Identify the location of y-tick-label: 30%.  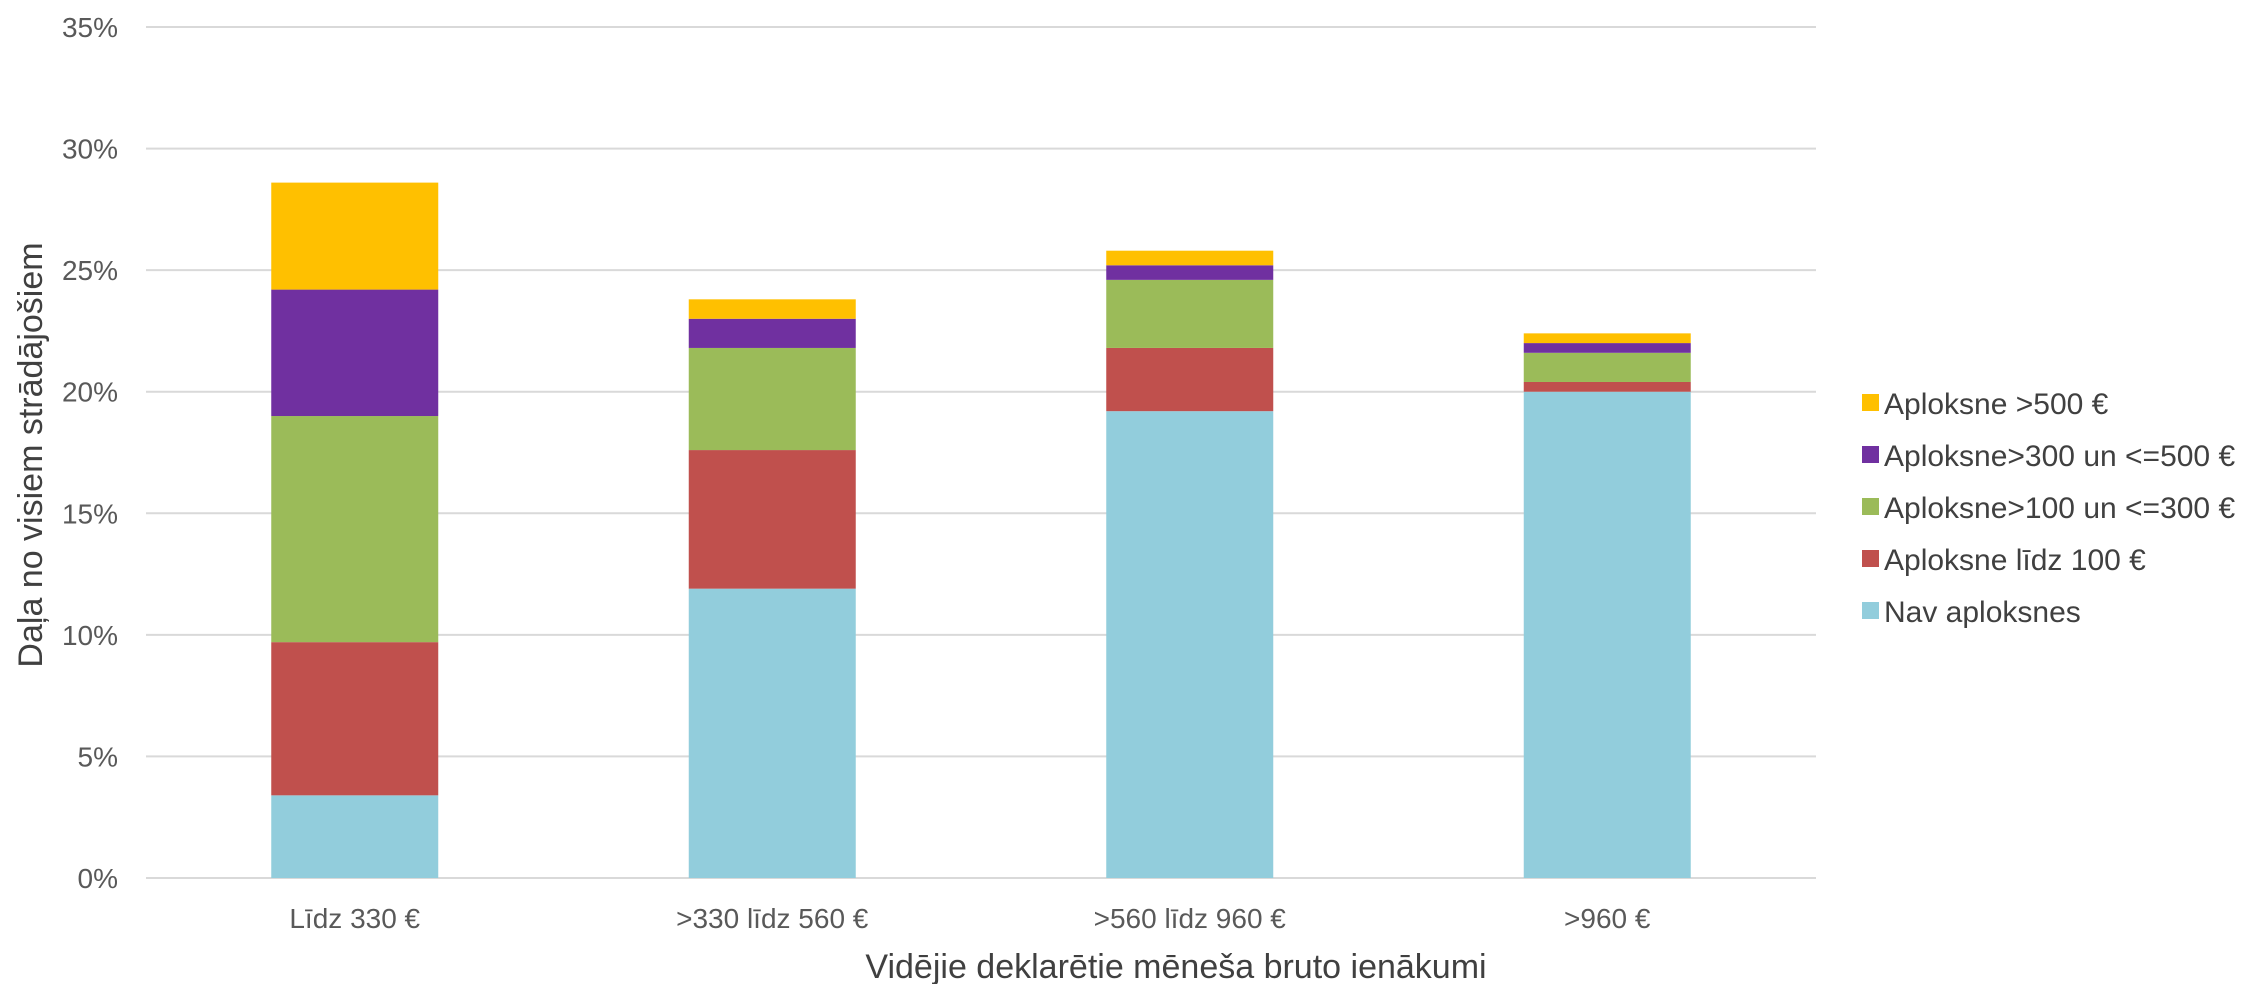
(90, 149).